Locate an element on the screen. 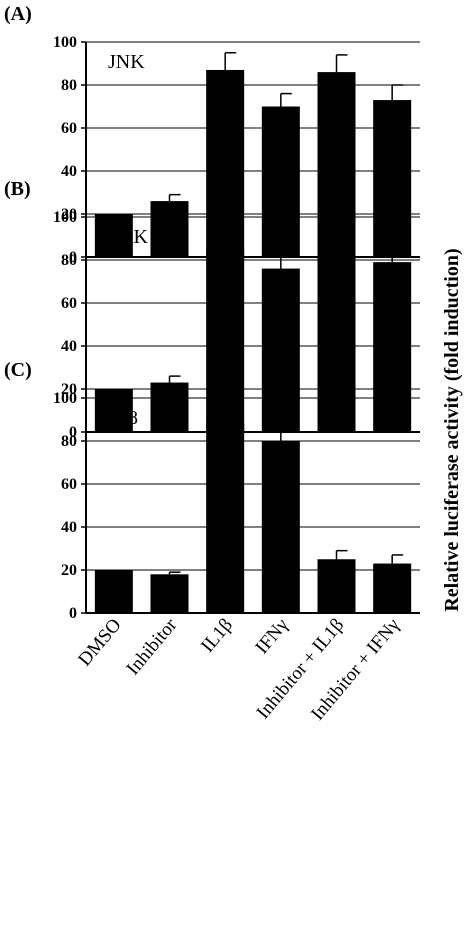 This screenshot has height=926, width=475. panel-label: JNK is located at coordinates (126, 62).